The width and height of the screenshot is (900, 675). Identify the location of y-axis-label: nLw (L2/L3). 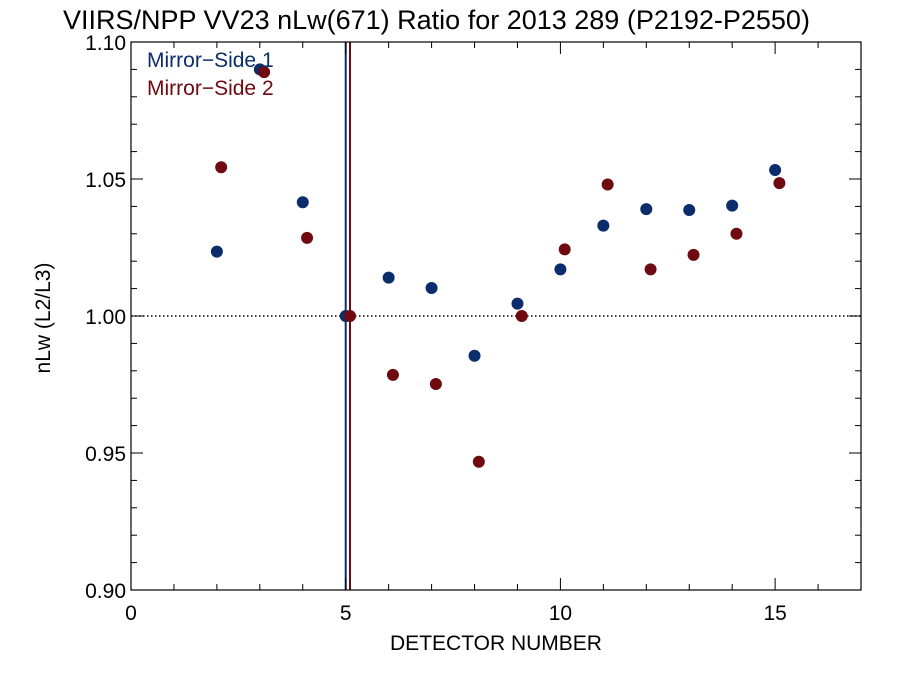
(43, 318).